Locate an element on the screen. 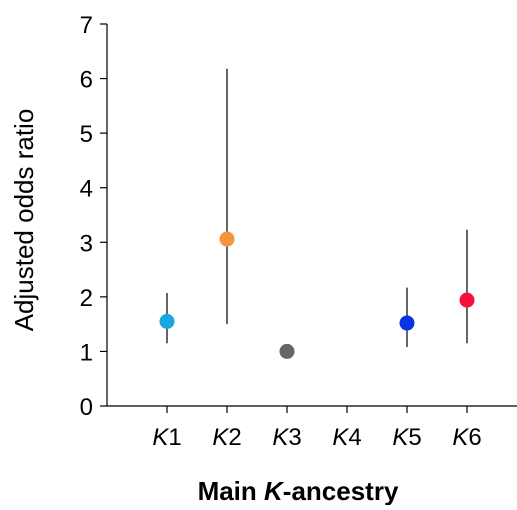  y-tick-label: 4 is located at coordinates (86, 189).